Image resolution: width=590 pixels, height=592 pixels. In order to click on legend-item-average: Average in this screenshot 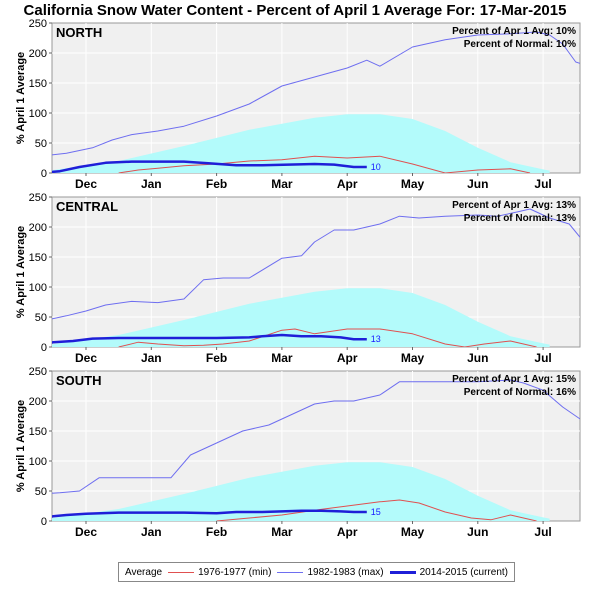, I will do `click(143, 572)`.